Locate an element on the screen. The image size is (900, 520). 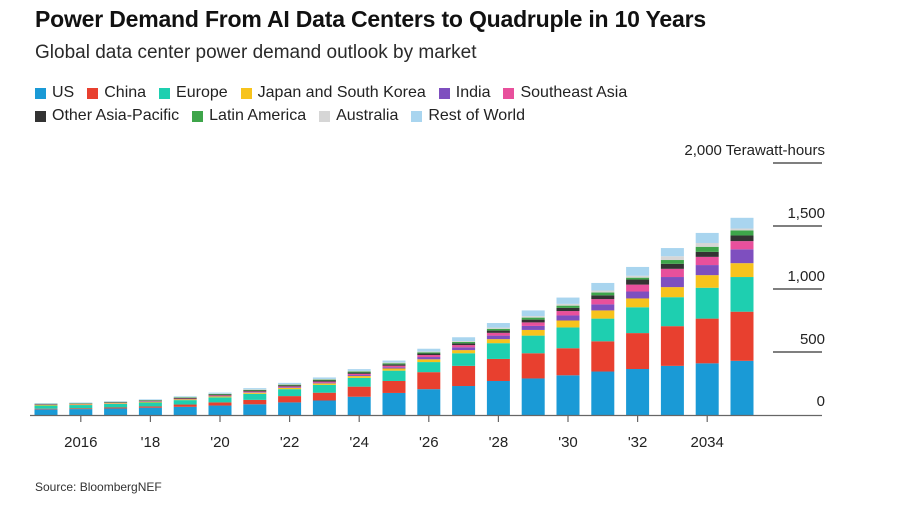
legend-label: US is located at coordinates (63, 92).